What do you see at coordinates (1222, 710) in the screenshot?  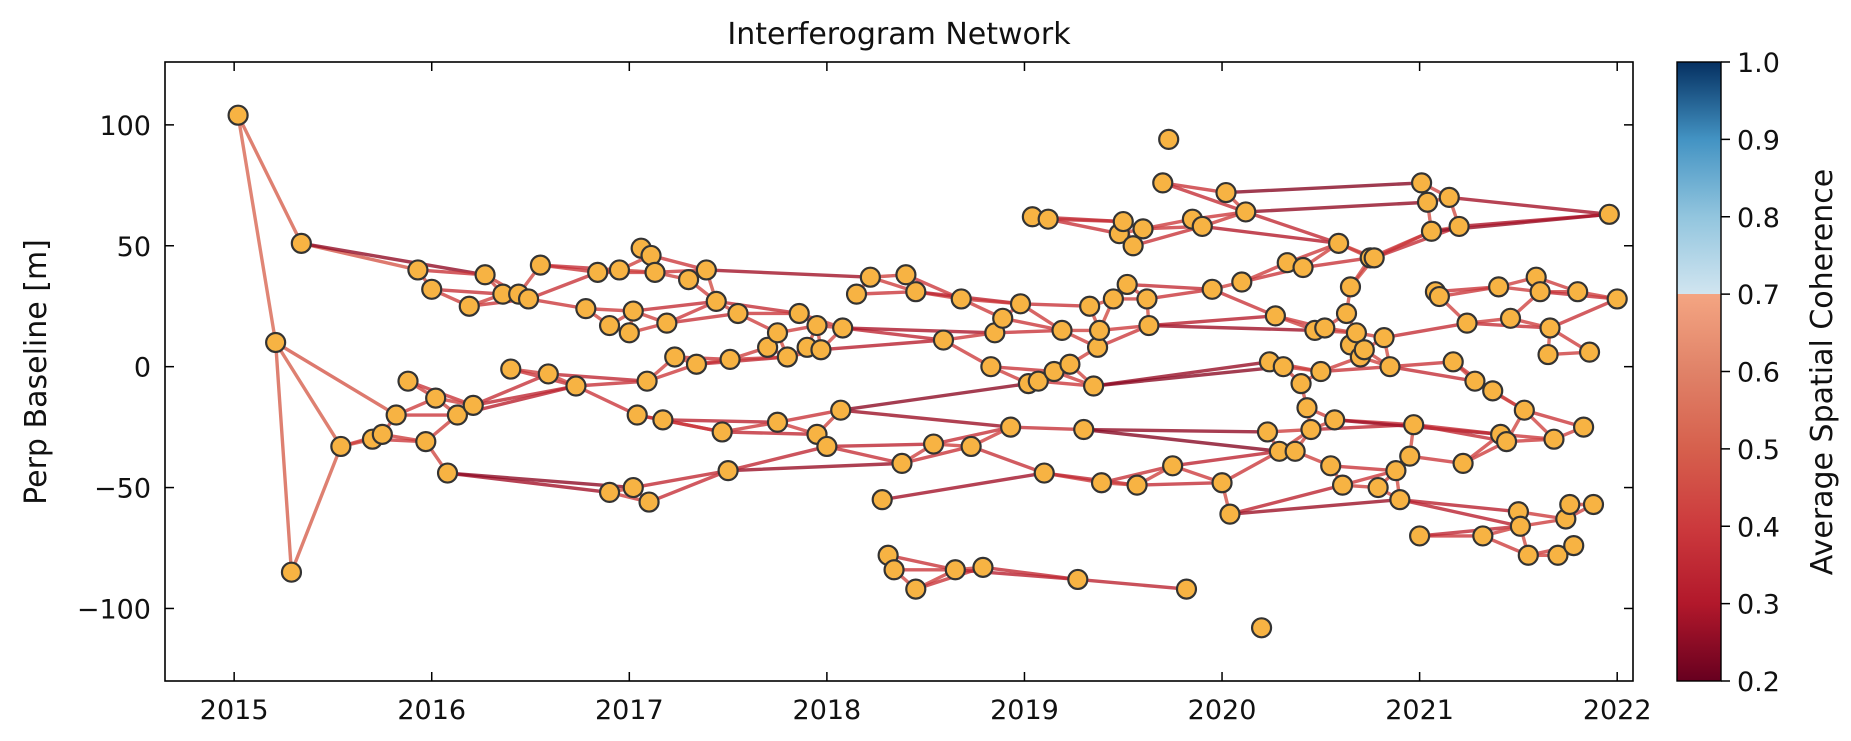 I see `x-tick-label: 2020` at bounding box center [1222, 710].